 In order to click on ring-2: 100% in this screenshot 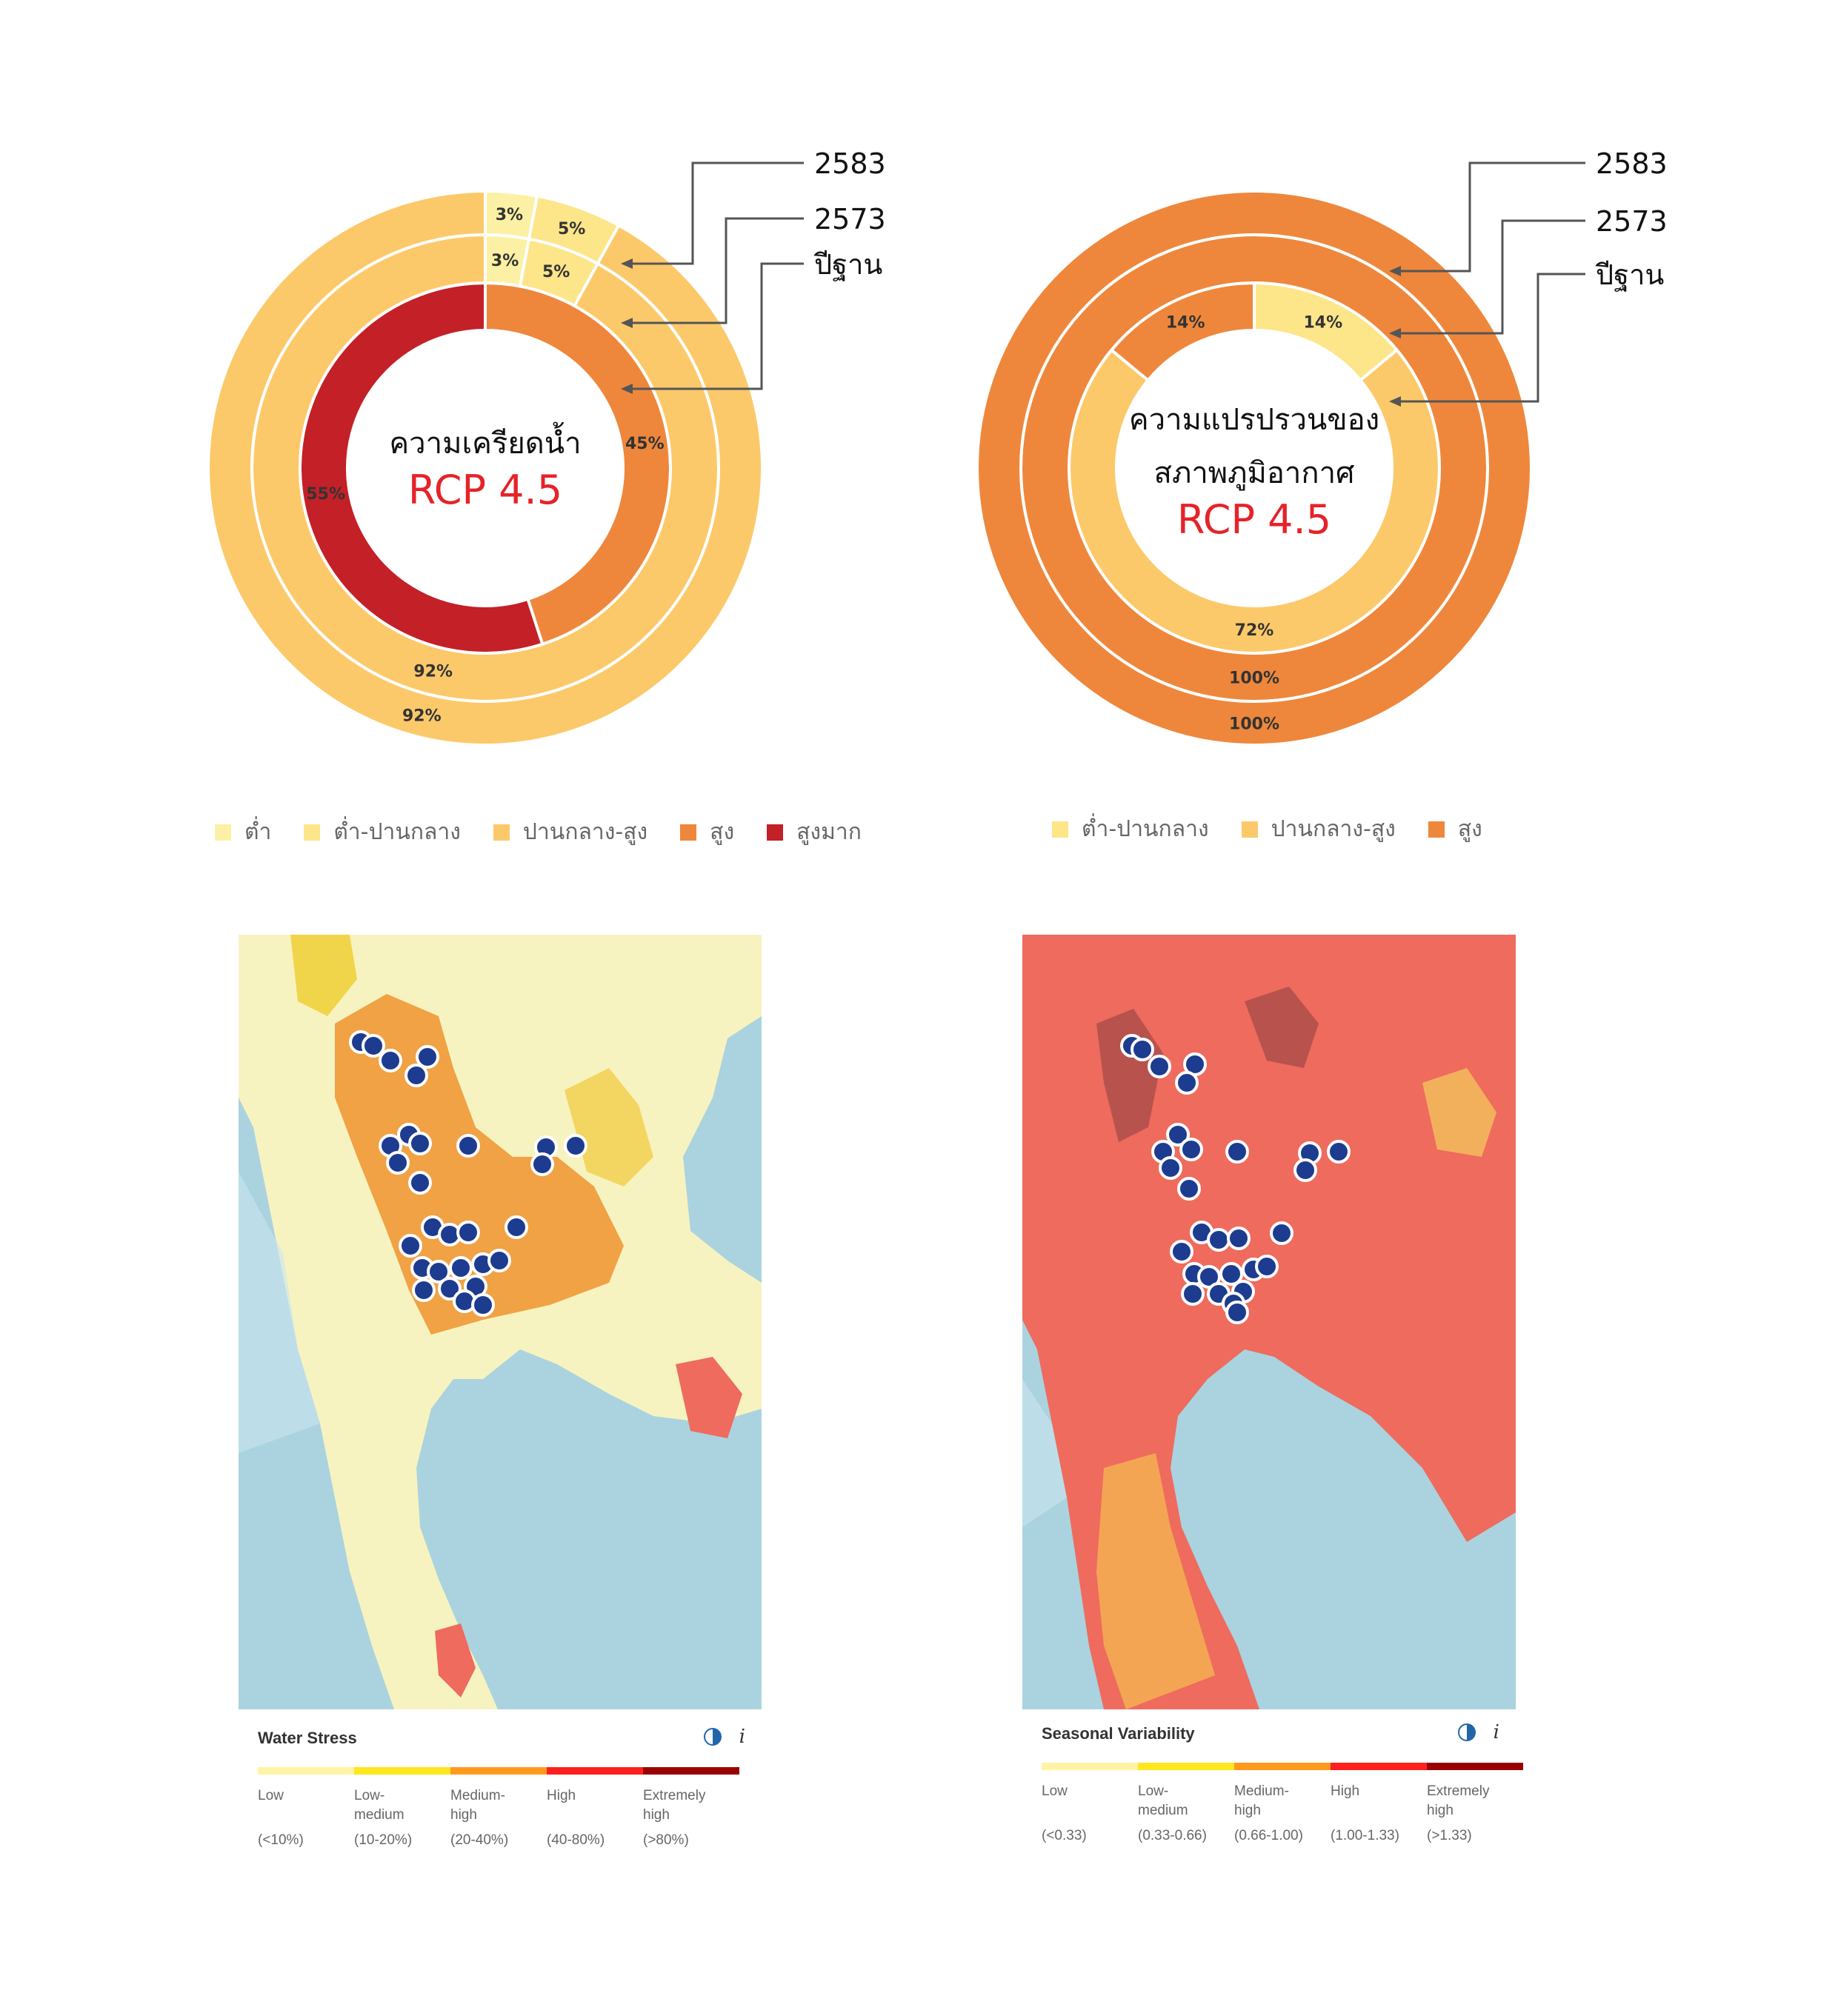, I will do `click(1254, 468)`.